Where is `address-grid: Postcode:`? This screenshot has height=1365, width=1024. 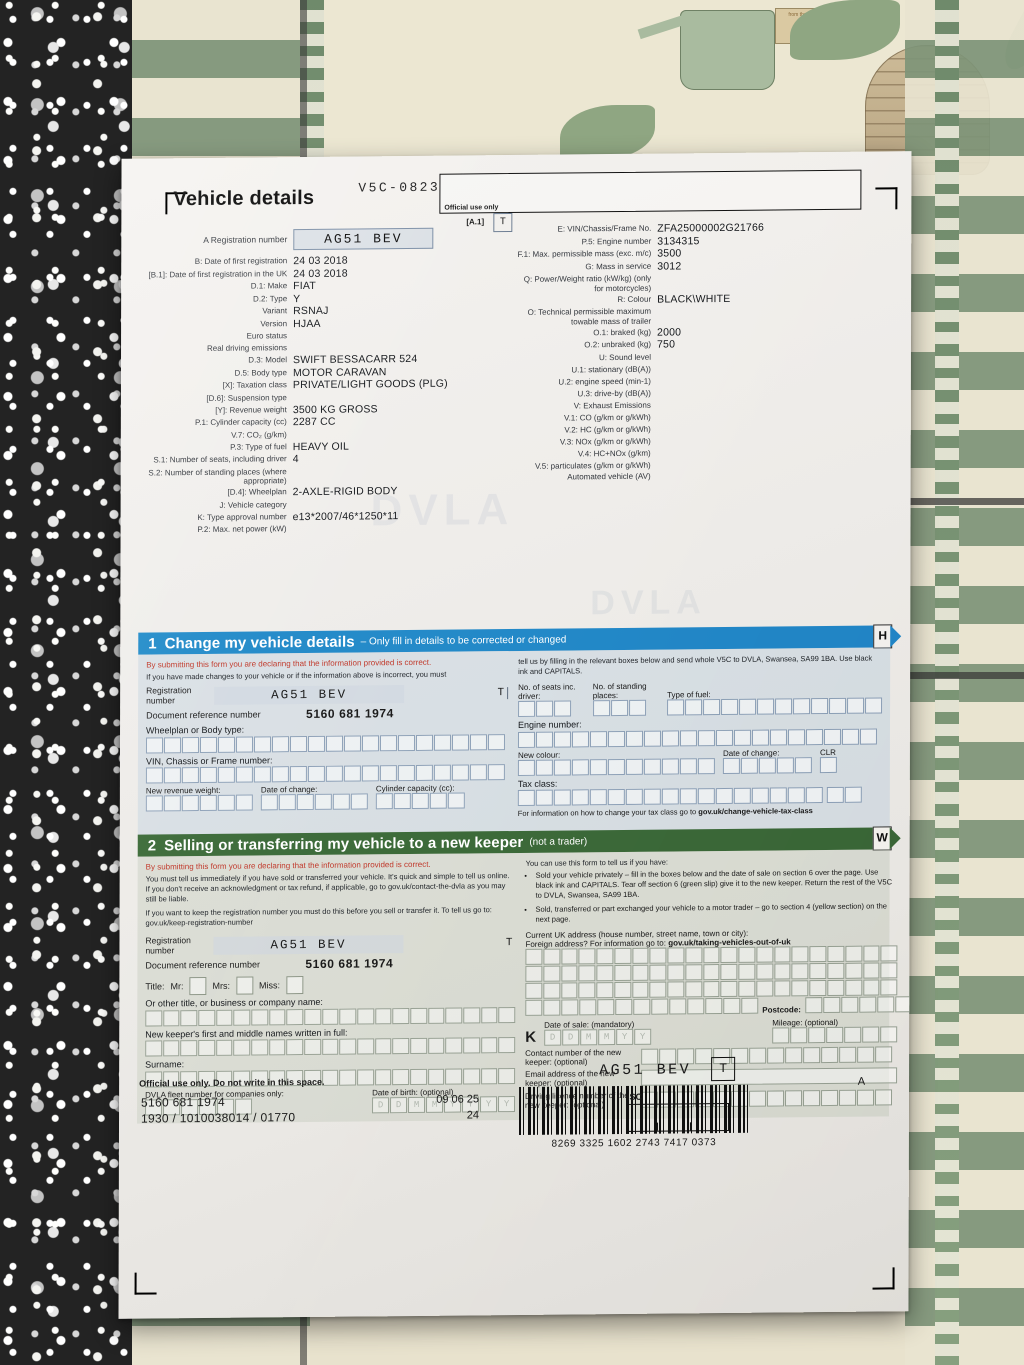 address-grid: Postcode: is located at coordinates (718, 981).